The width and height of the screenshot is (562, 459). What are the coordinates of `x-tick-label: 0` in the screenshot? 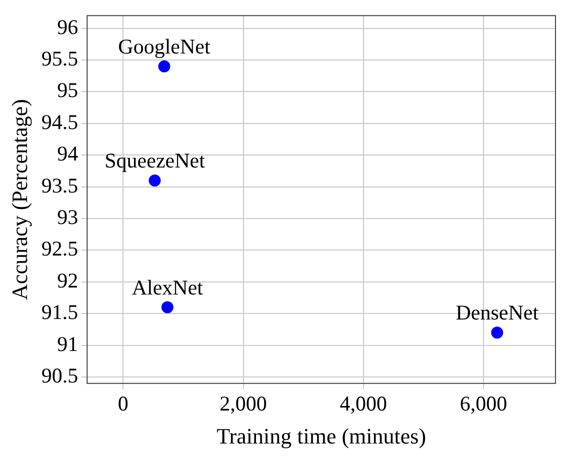 It's located at (123, 404).